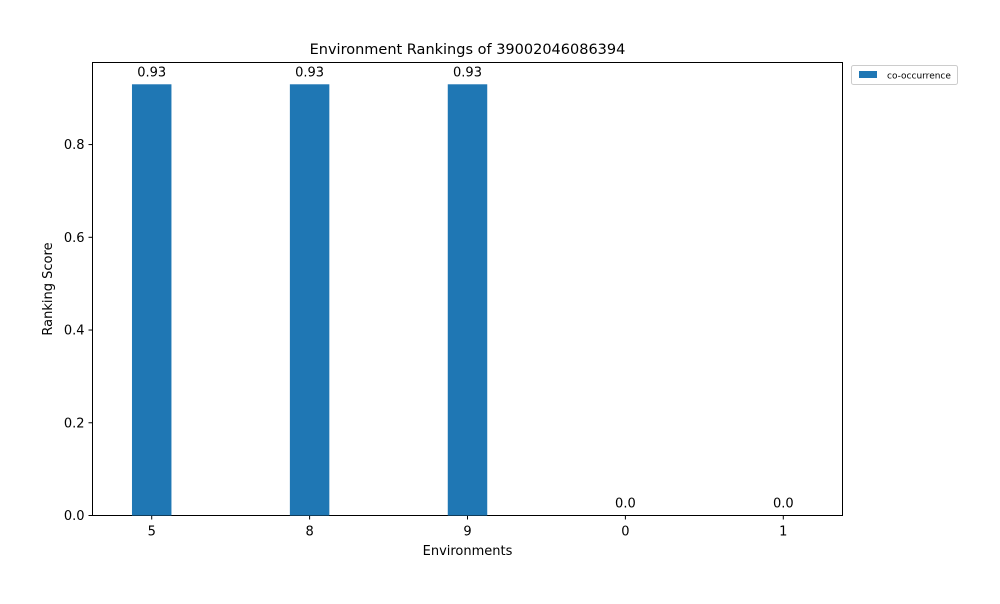 The image size is (1000, 604). I want to click on x-tick-label: 9, so click(467, 532).